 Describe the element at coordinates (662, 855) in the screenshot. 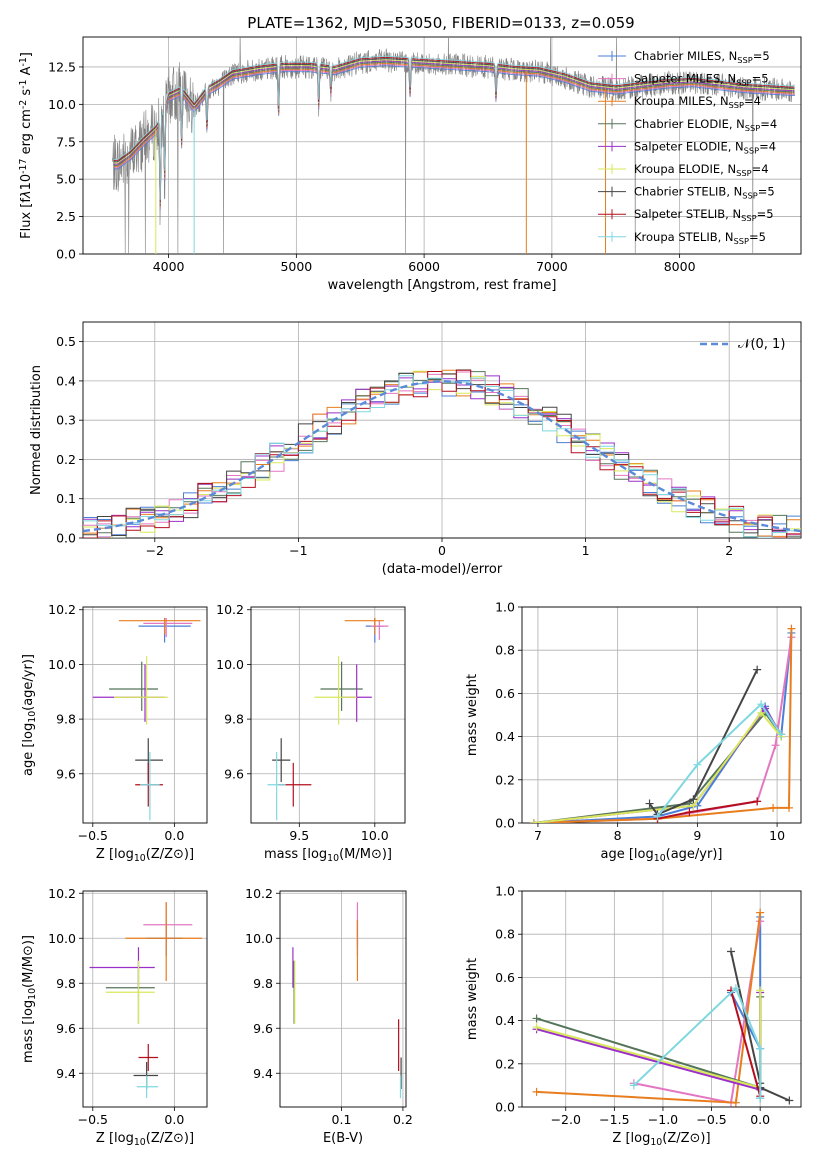

I see `x-axis-label: age [log10​(age/yr)]` at that location.